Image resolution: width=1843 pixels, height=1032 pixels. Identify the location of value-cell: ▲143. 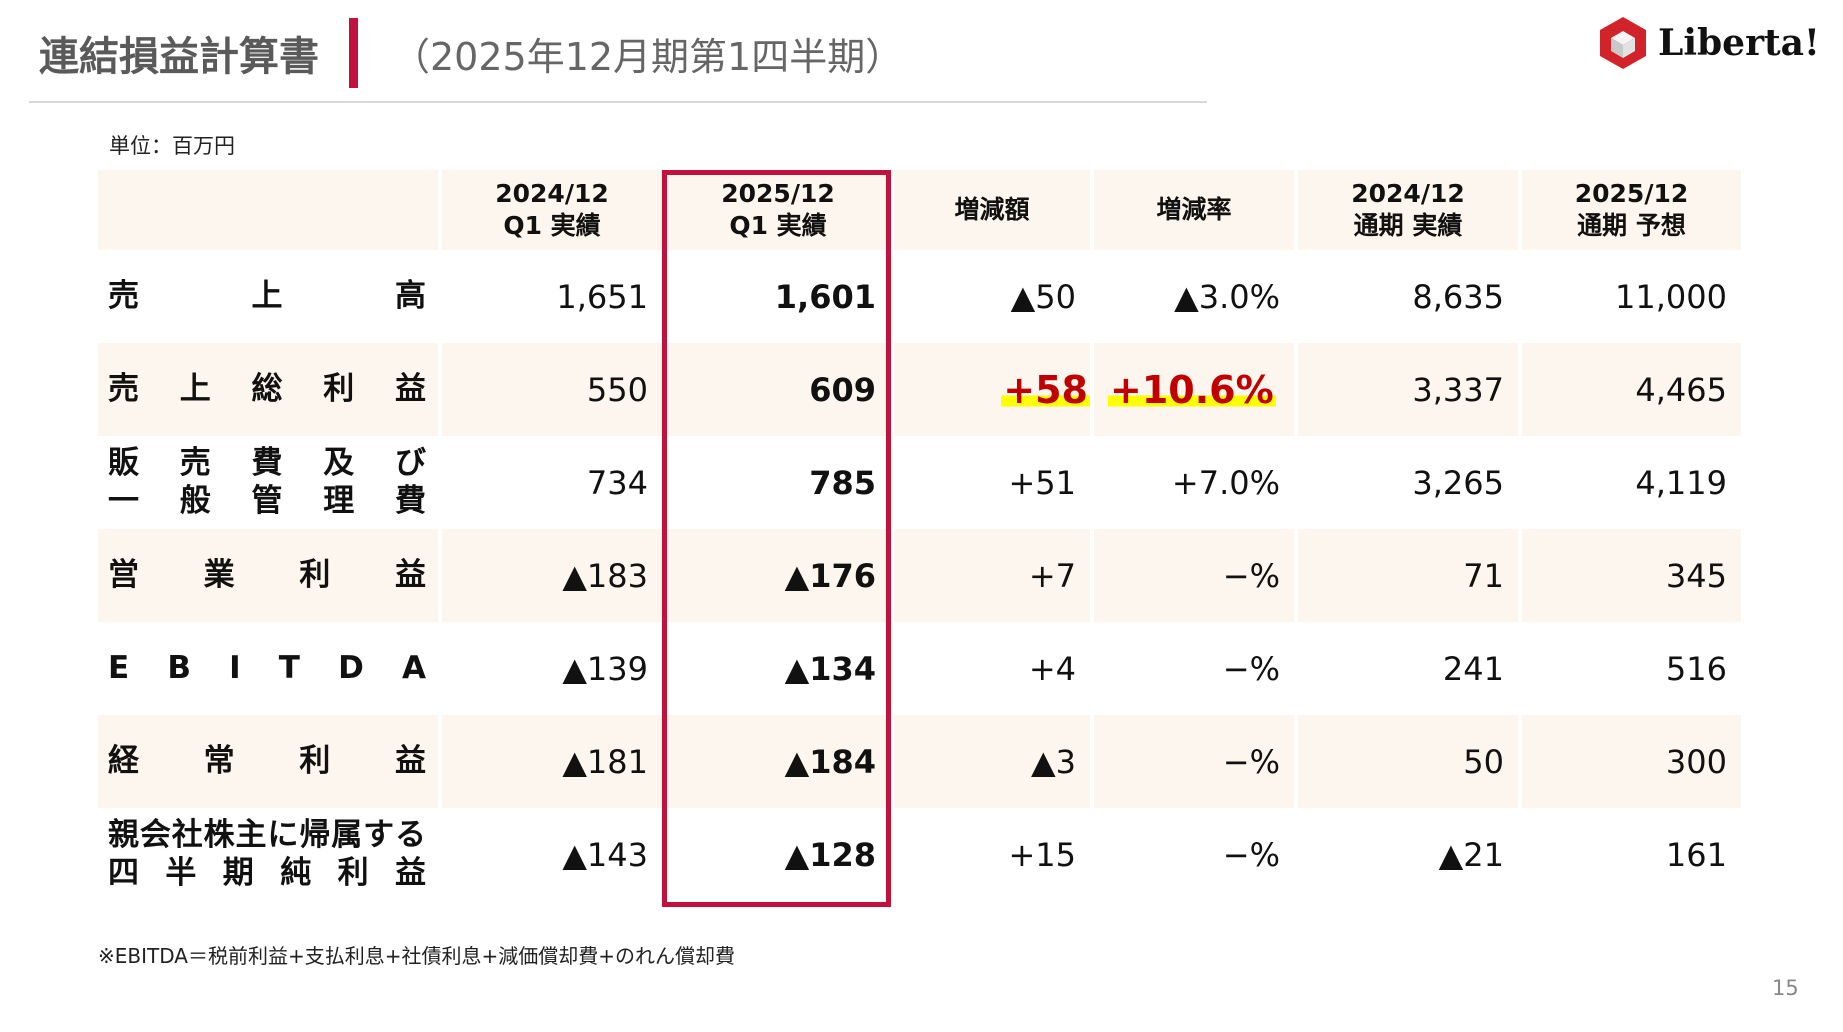
(552, 854).